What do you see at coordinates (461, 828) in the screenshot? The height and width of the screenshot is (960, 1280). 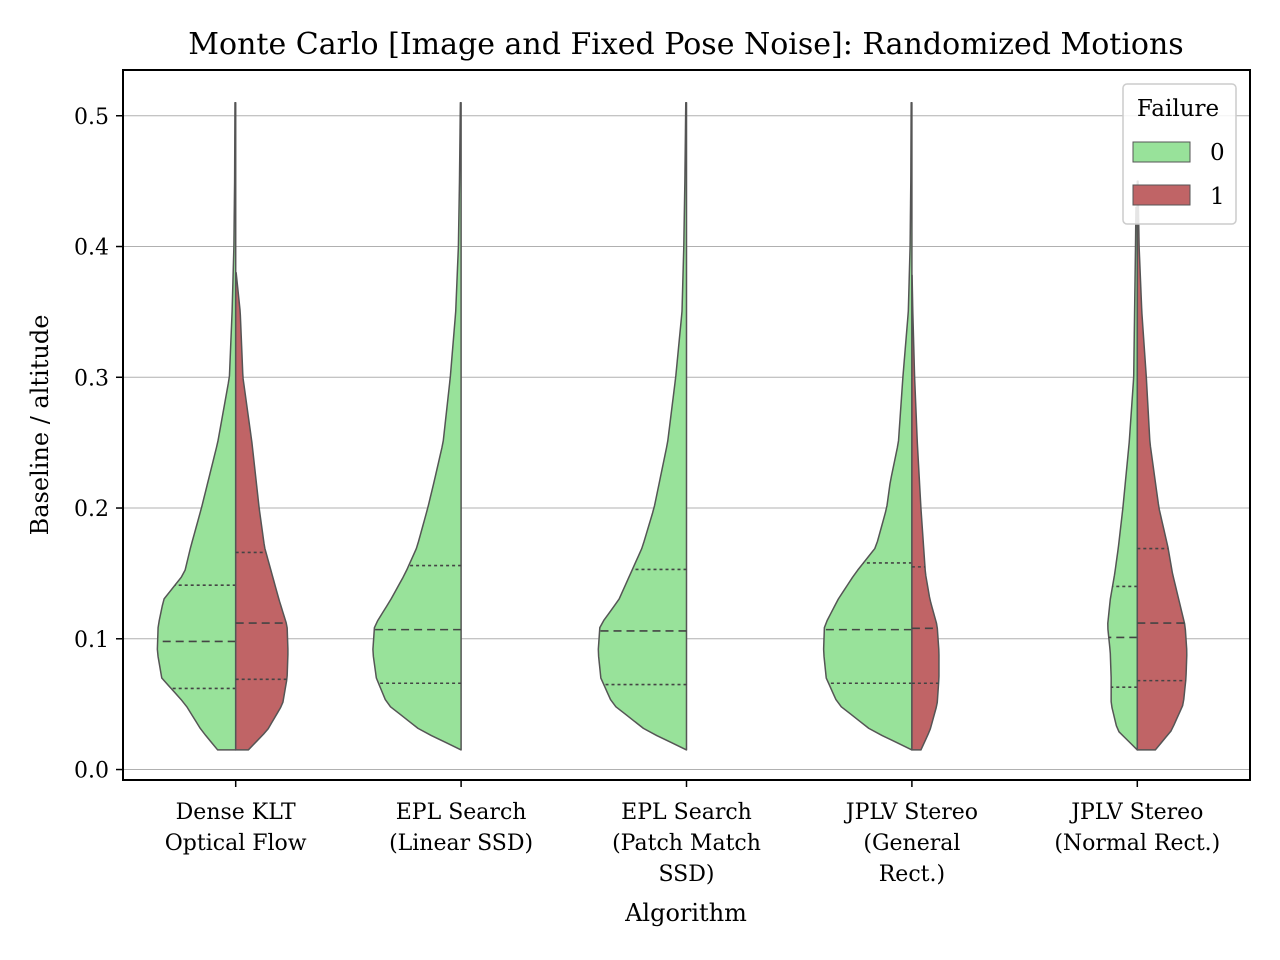 I see `x-tick-label: EPL Search (Linear SSD)` at bounding box center [461, 828].